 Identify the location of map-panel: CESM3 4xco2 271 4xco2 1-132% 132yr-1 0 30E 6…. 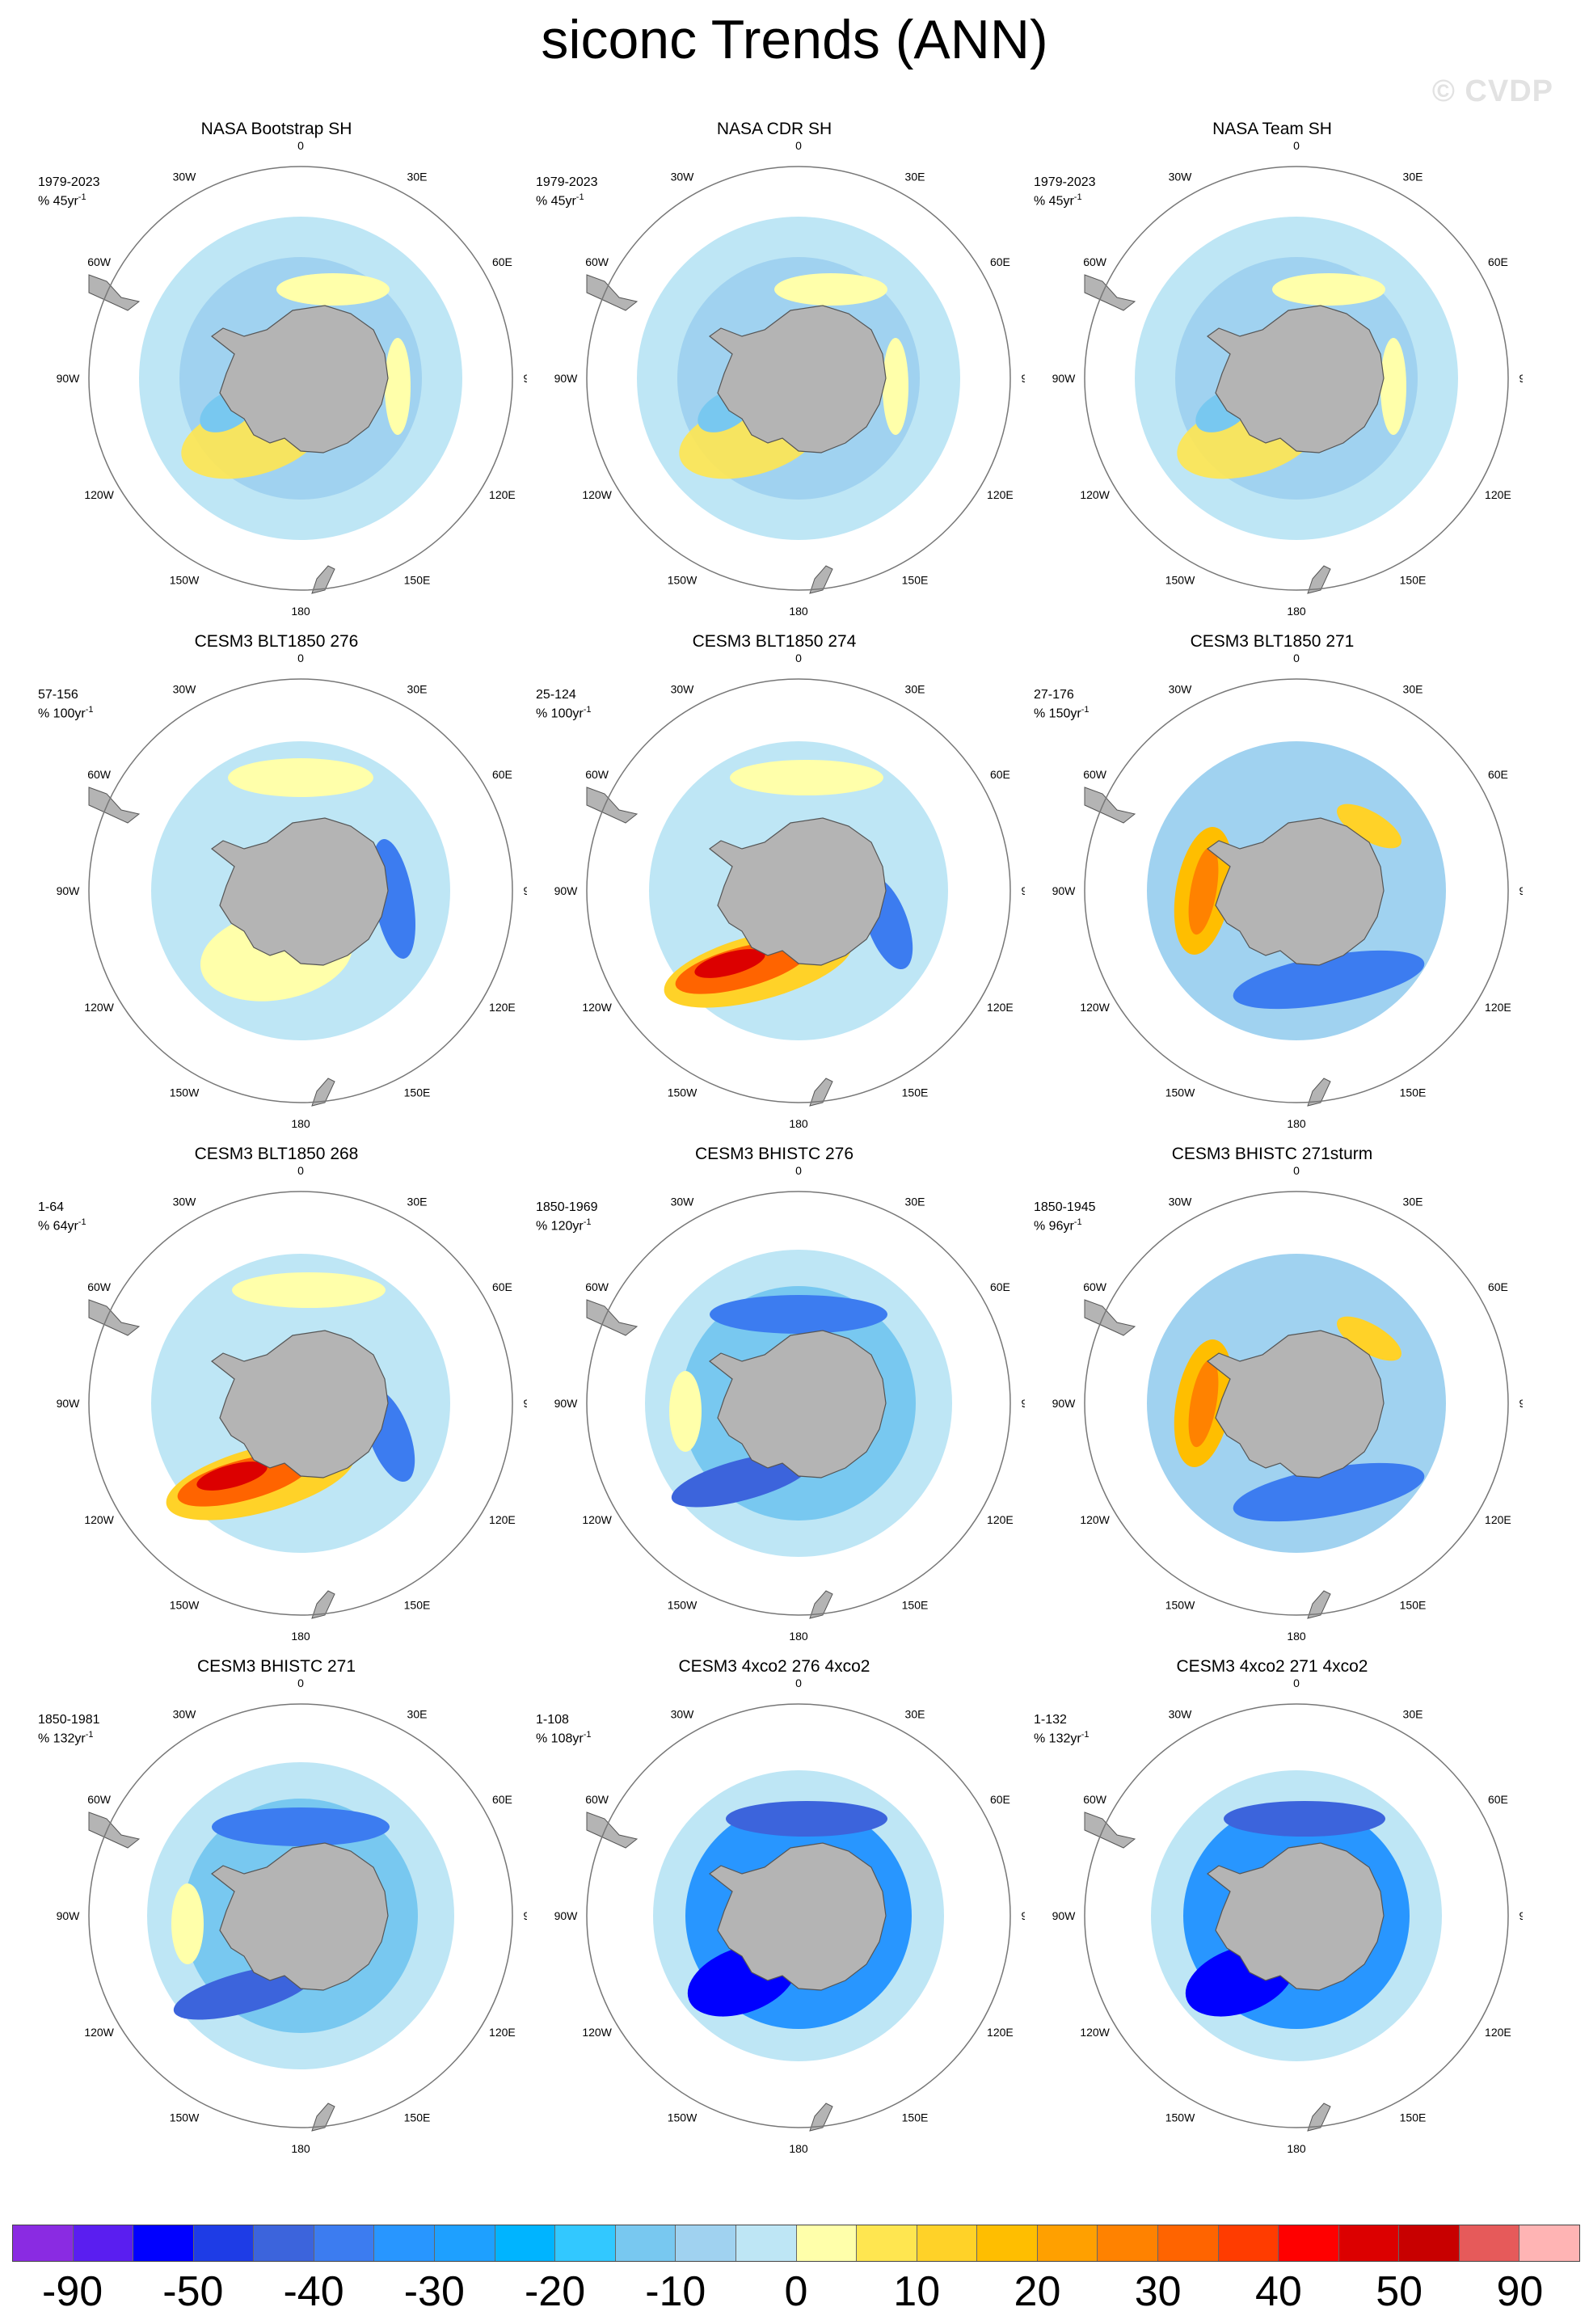
(1272, 1920).